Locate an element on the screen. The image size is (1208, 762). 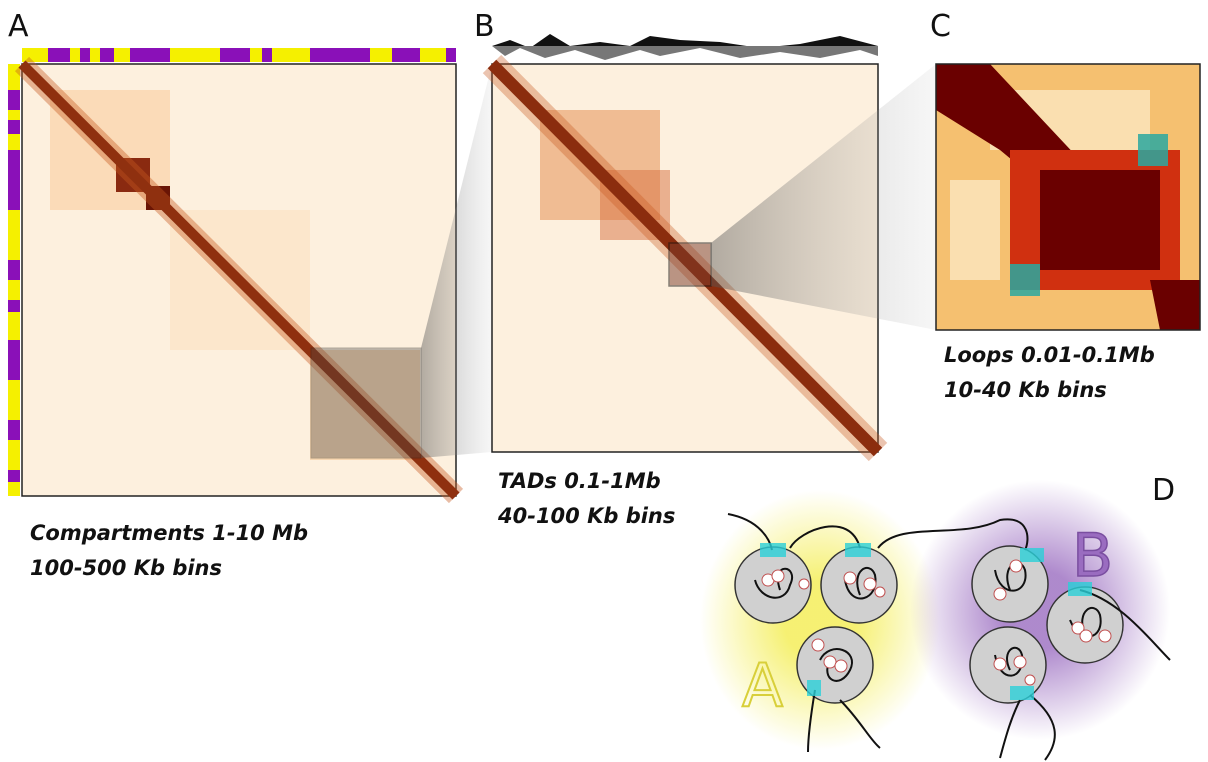
caption: Loops 0.01-0.1Mb is located at coordinates (1049, 355).